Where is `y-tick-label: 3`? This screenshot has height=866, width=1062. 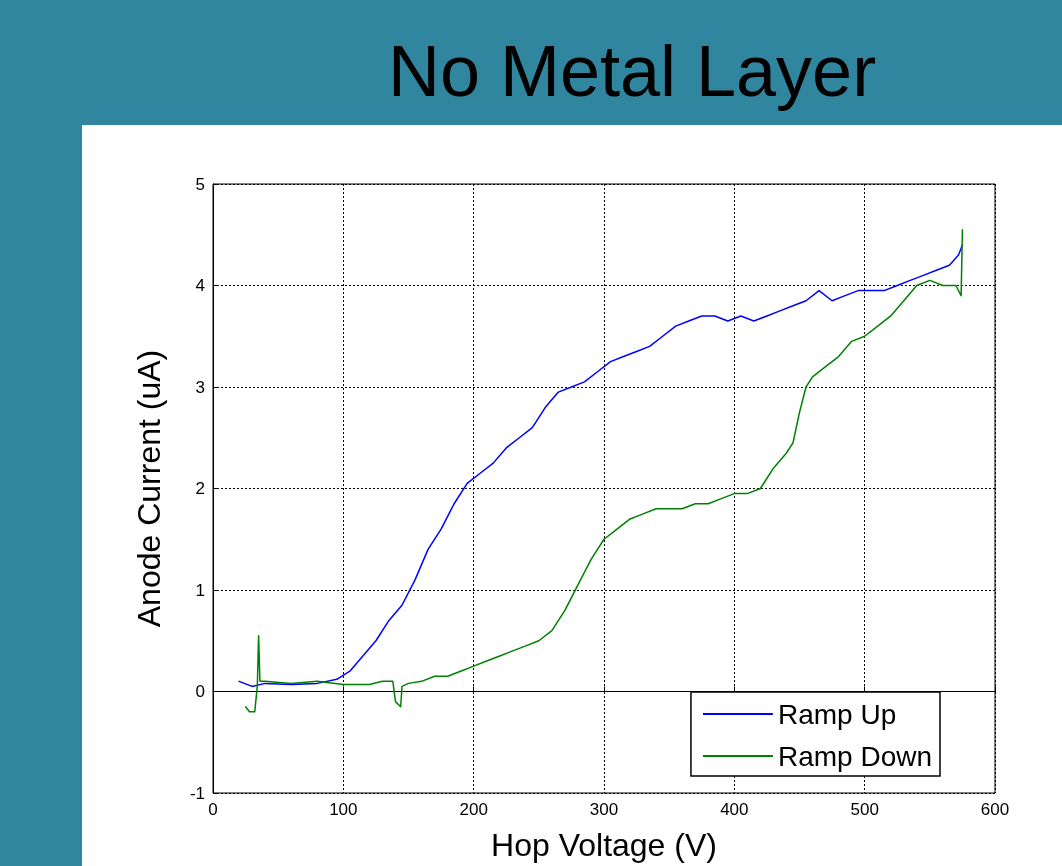 y-tick-label: 3 is located at coordinates (200, 387).